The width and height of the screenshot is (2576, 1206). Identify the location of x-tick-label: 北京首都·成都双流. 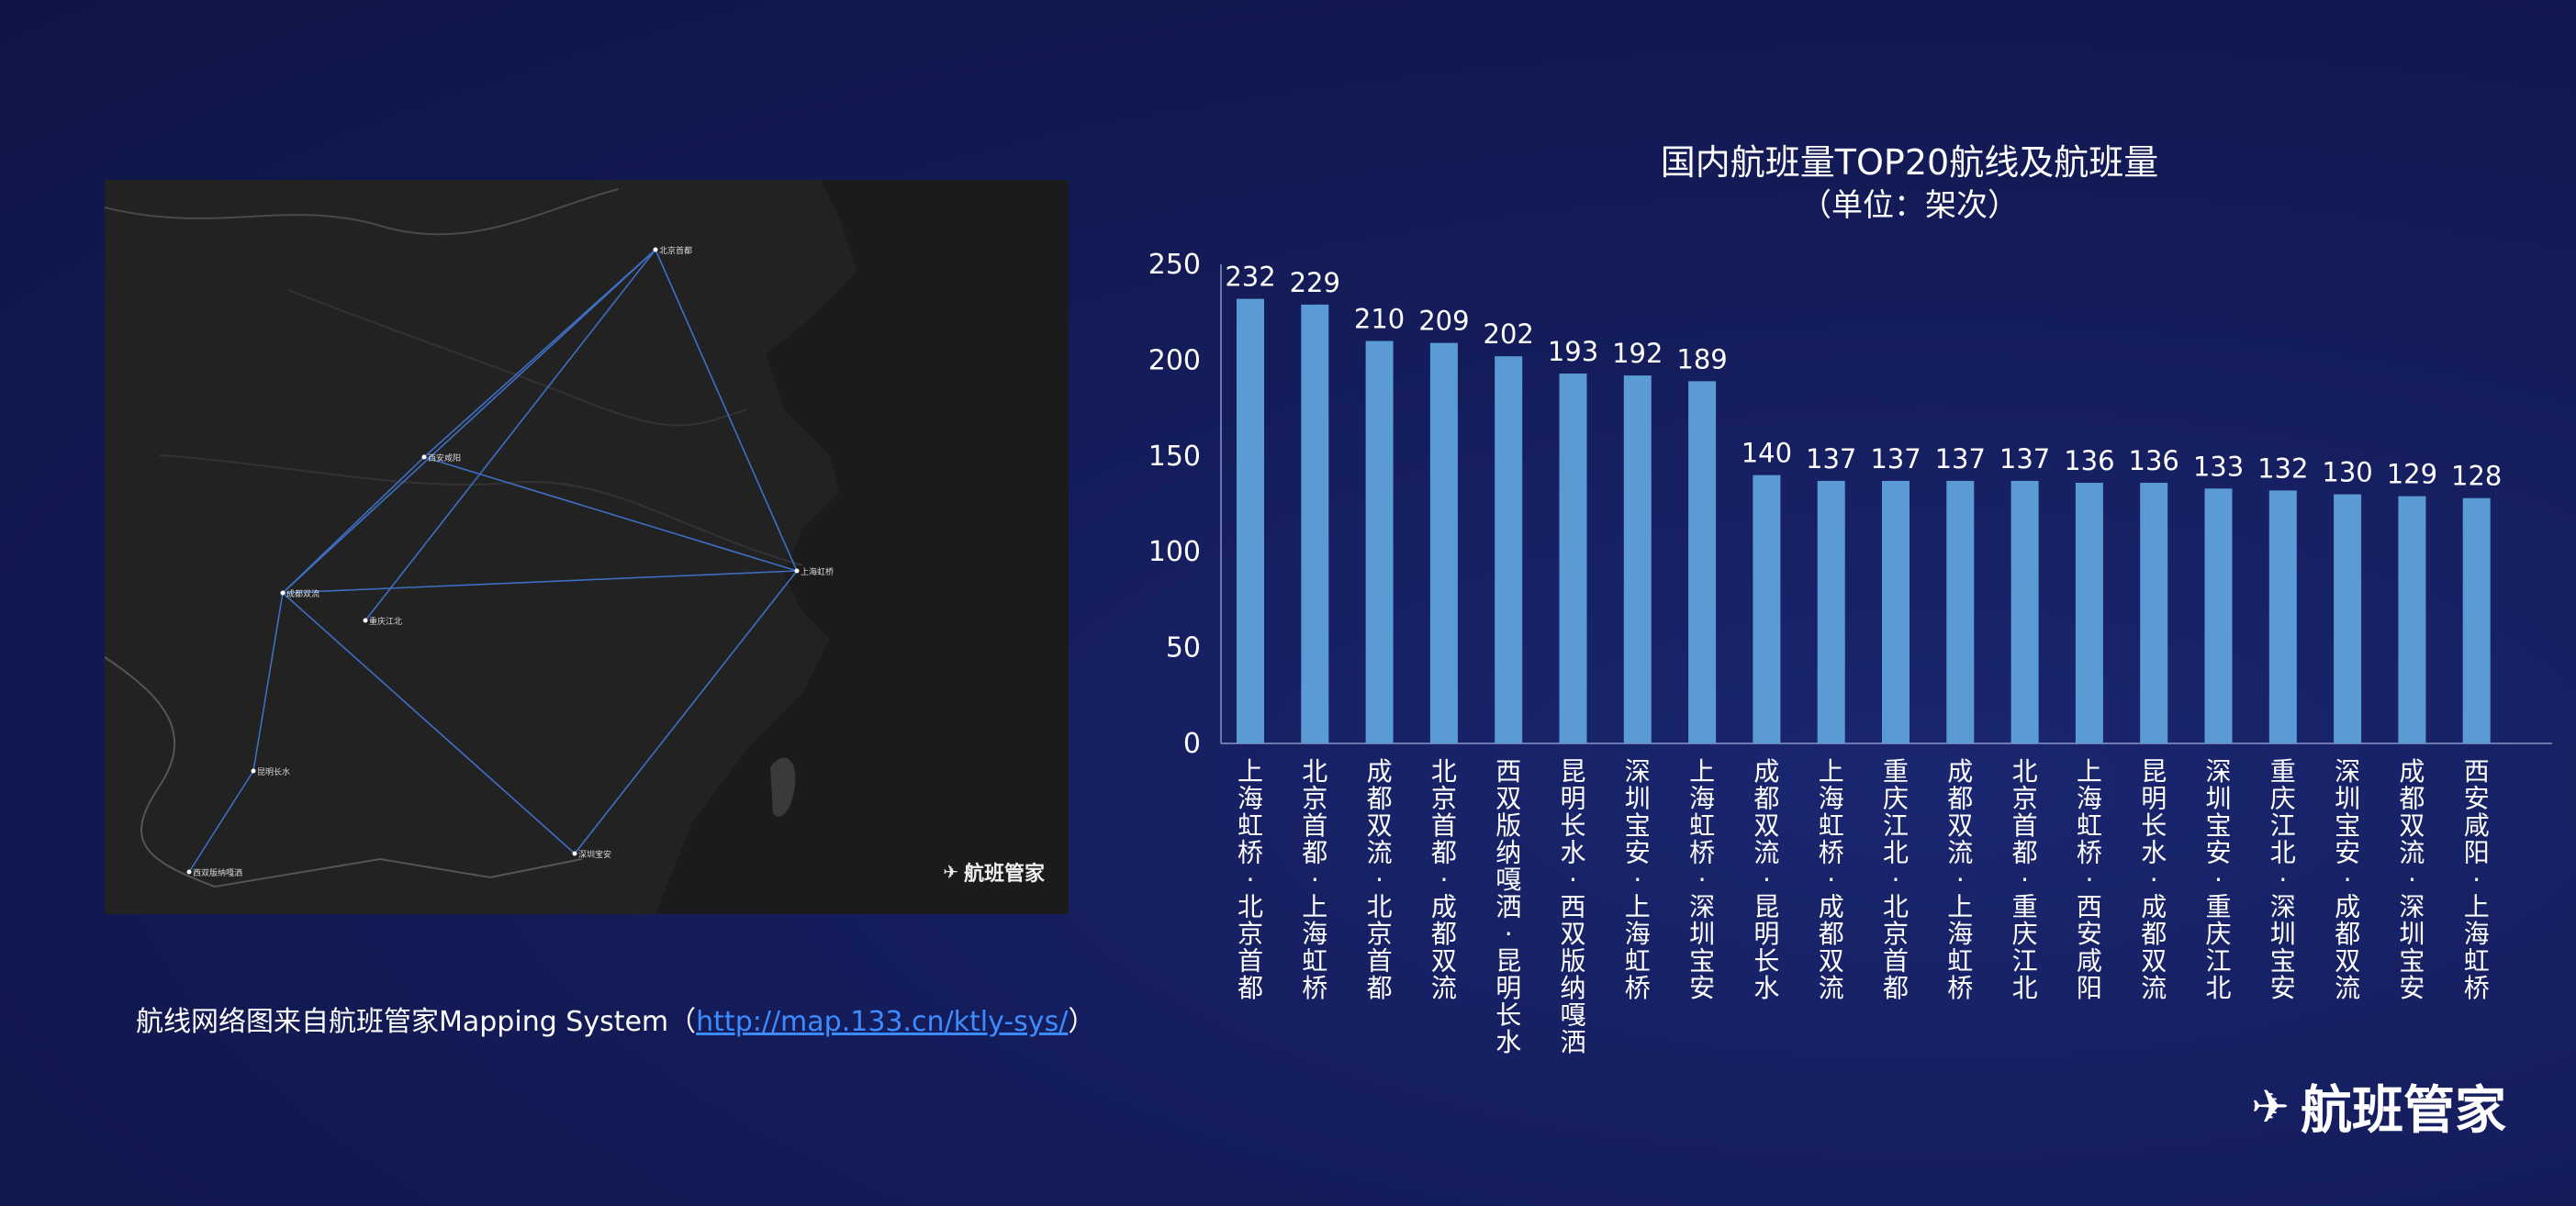
(1444, 879).